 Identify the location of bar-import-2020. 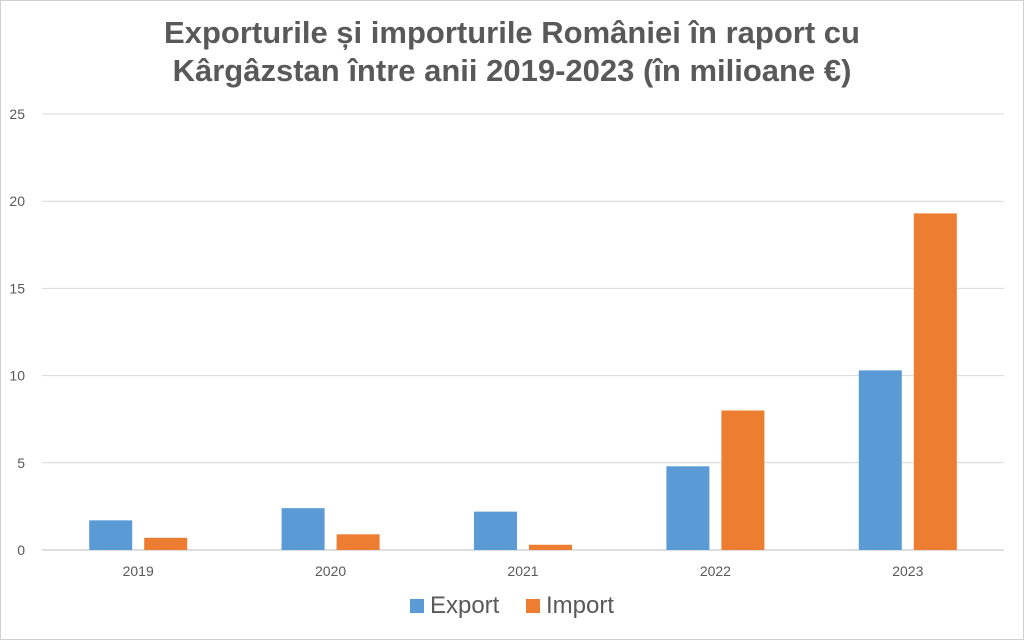
(358, 542).